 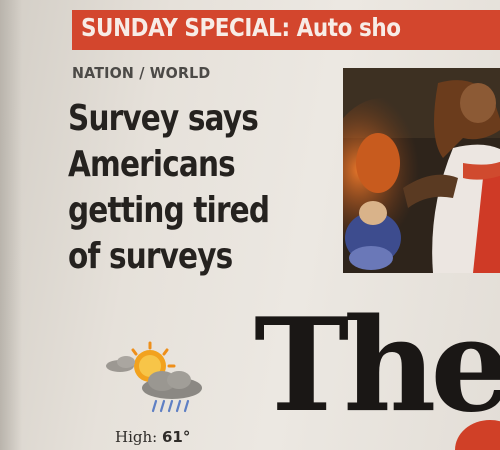 What do you see at coordinates (11, 225) in the screenshot?
I see `page-fold-shadow` at bounding box center [11, 225].